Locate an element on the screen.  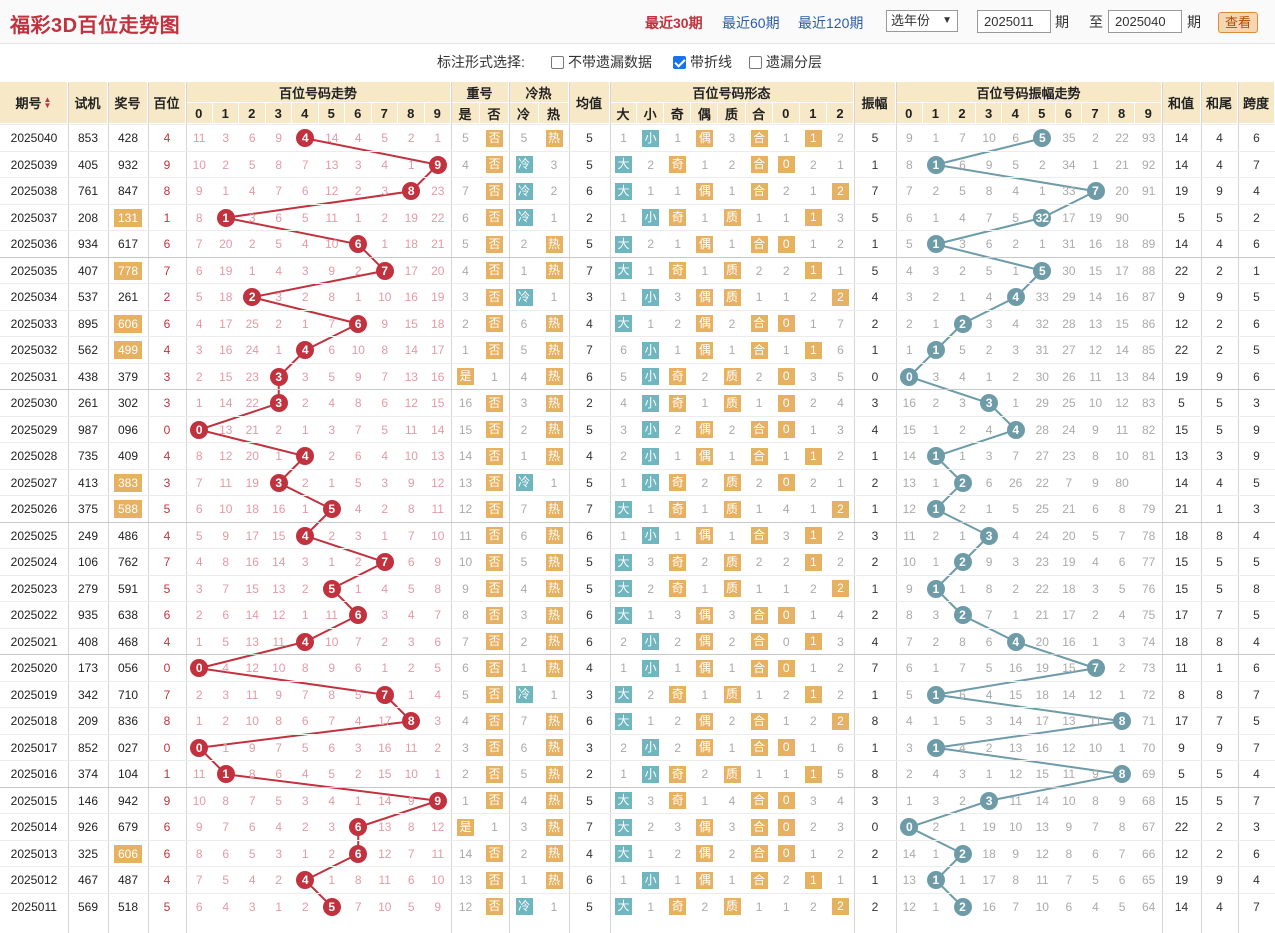
amp-miss: 15 is located at coordinates (909, 429).